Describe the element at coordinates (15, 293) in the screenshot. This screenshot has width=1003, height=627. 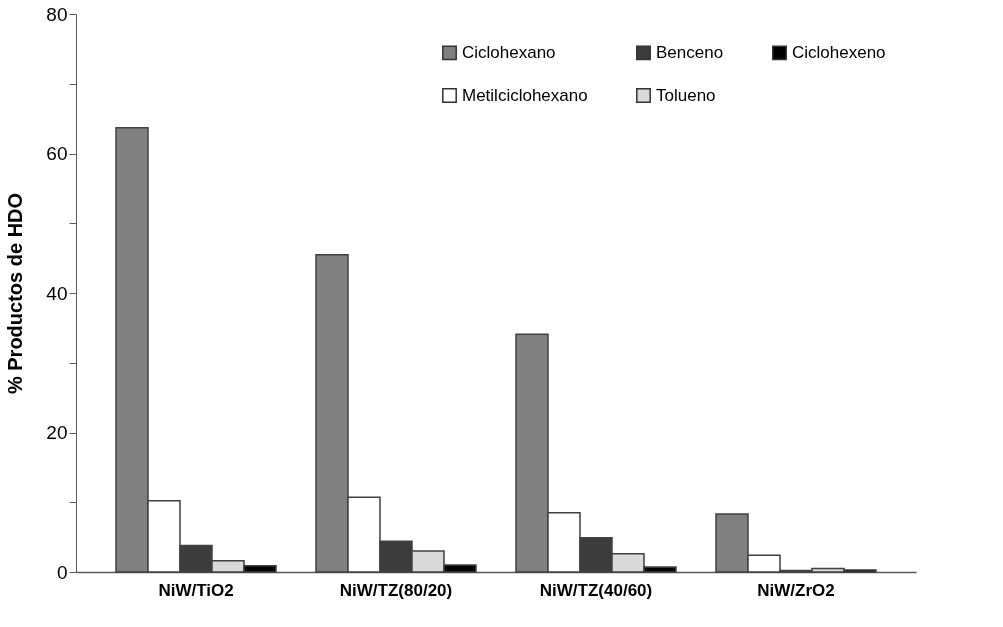
I see `y-axis-title: % Productos de HDO` at that location.